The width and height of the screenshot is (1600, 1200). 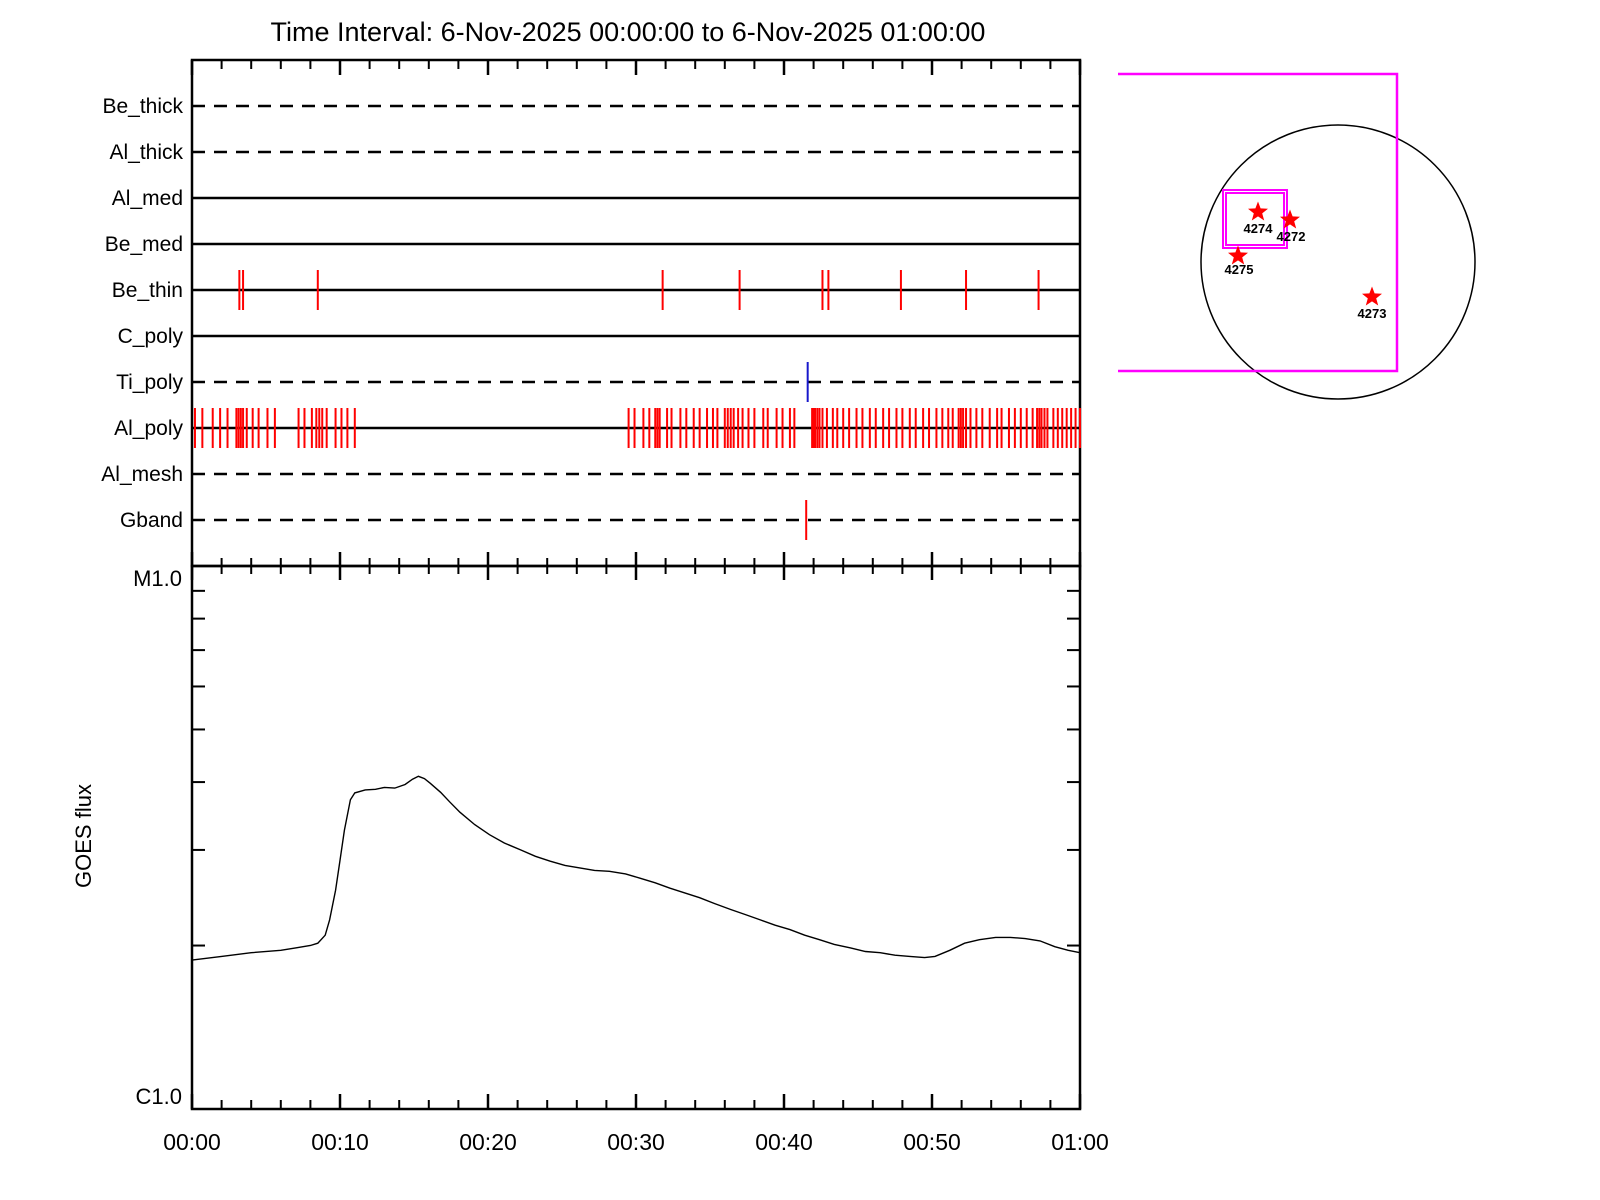 I want to click on filter-row-label-Be_thick: Be_thick, so click(x=142, y=106).